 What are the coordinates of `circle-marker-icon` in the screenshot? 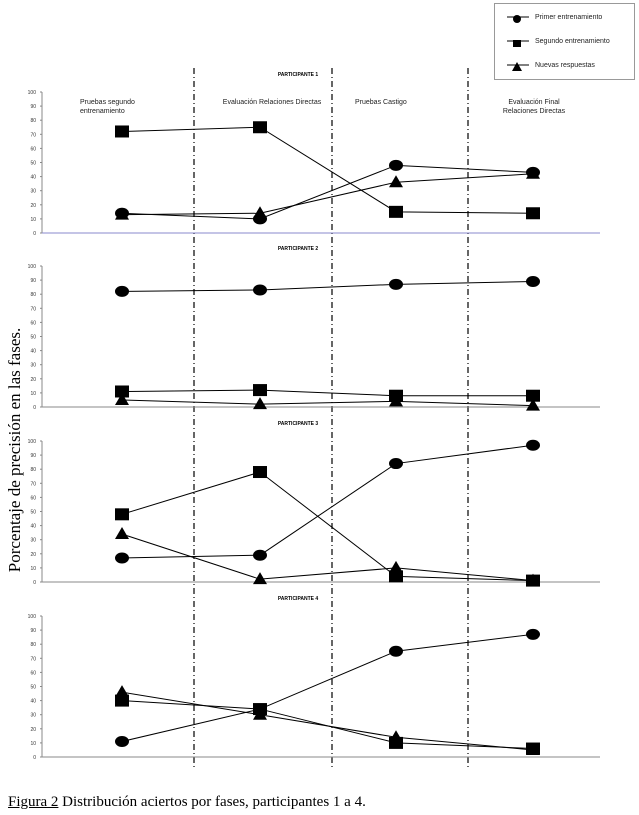 It's located at (518, 19).